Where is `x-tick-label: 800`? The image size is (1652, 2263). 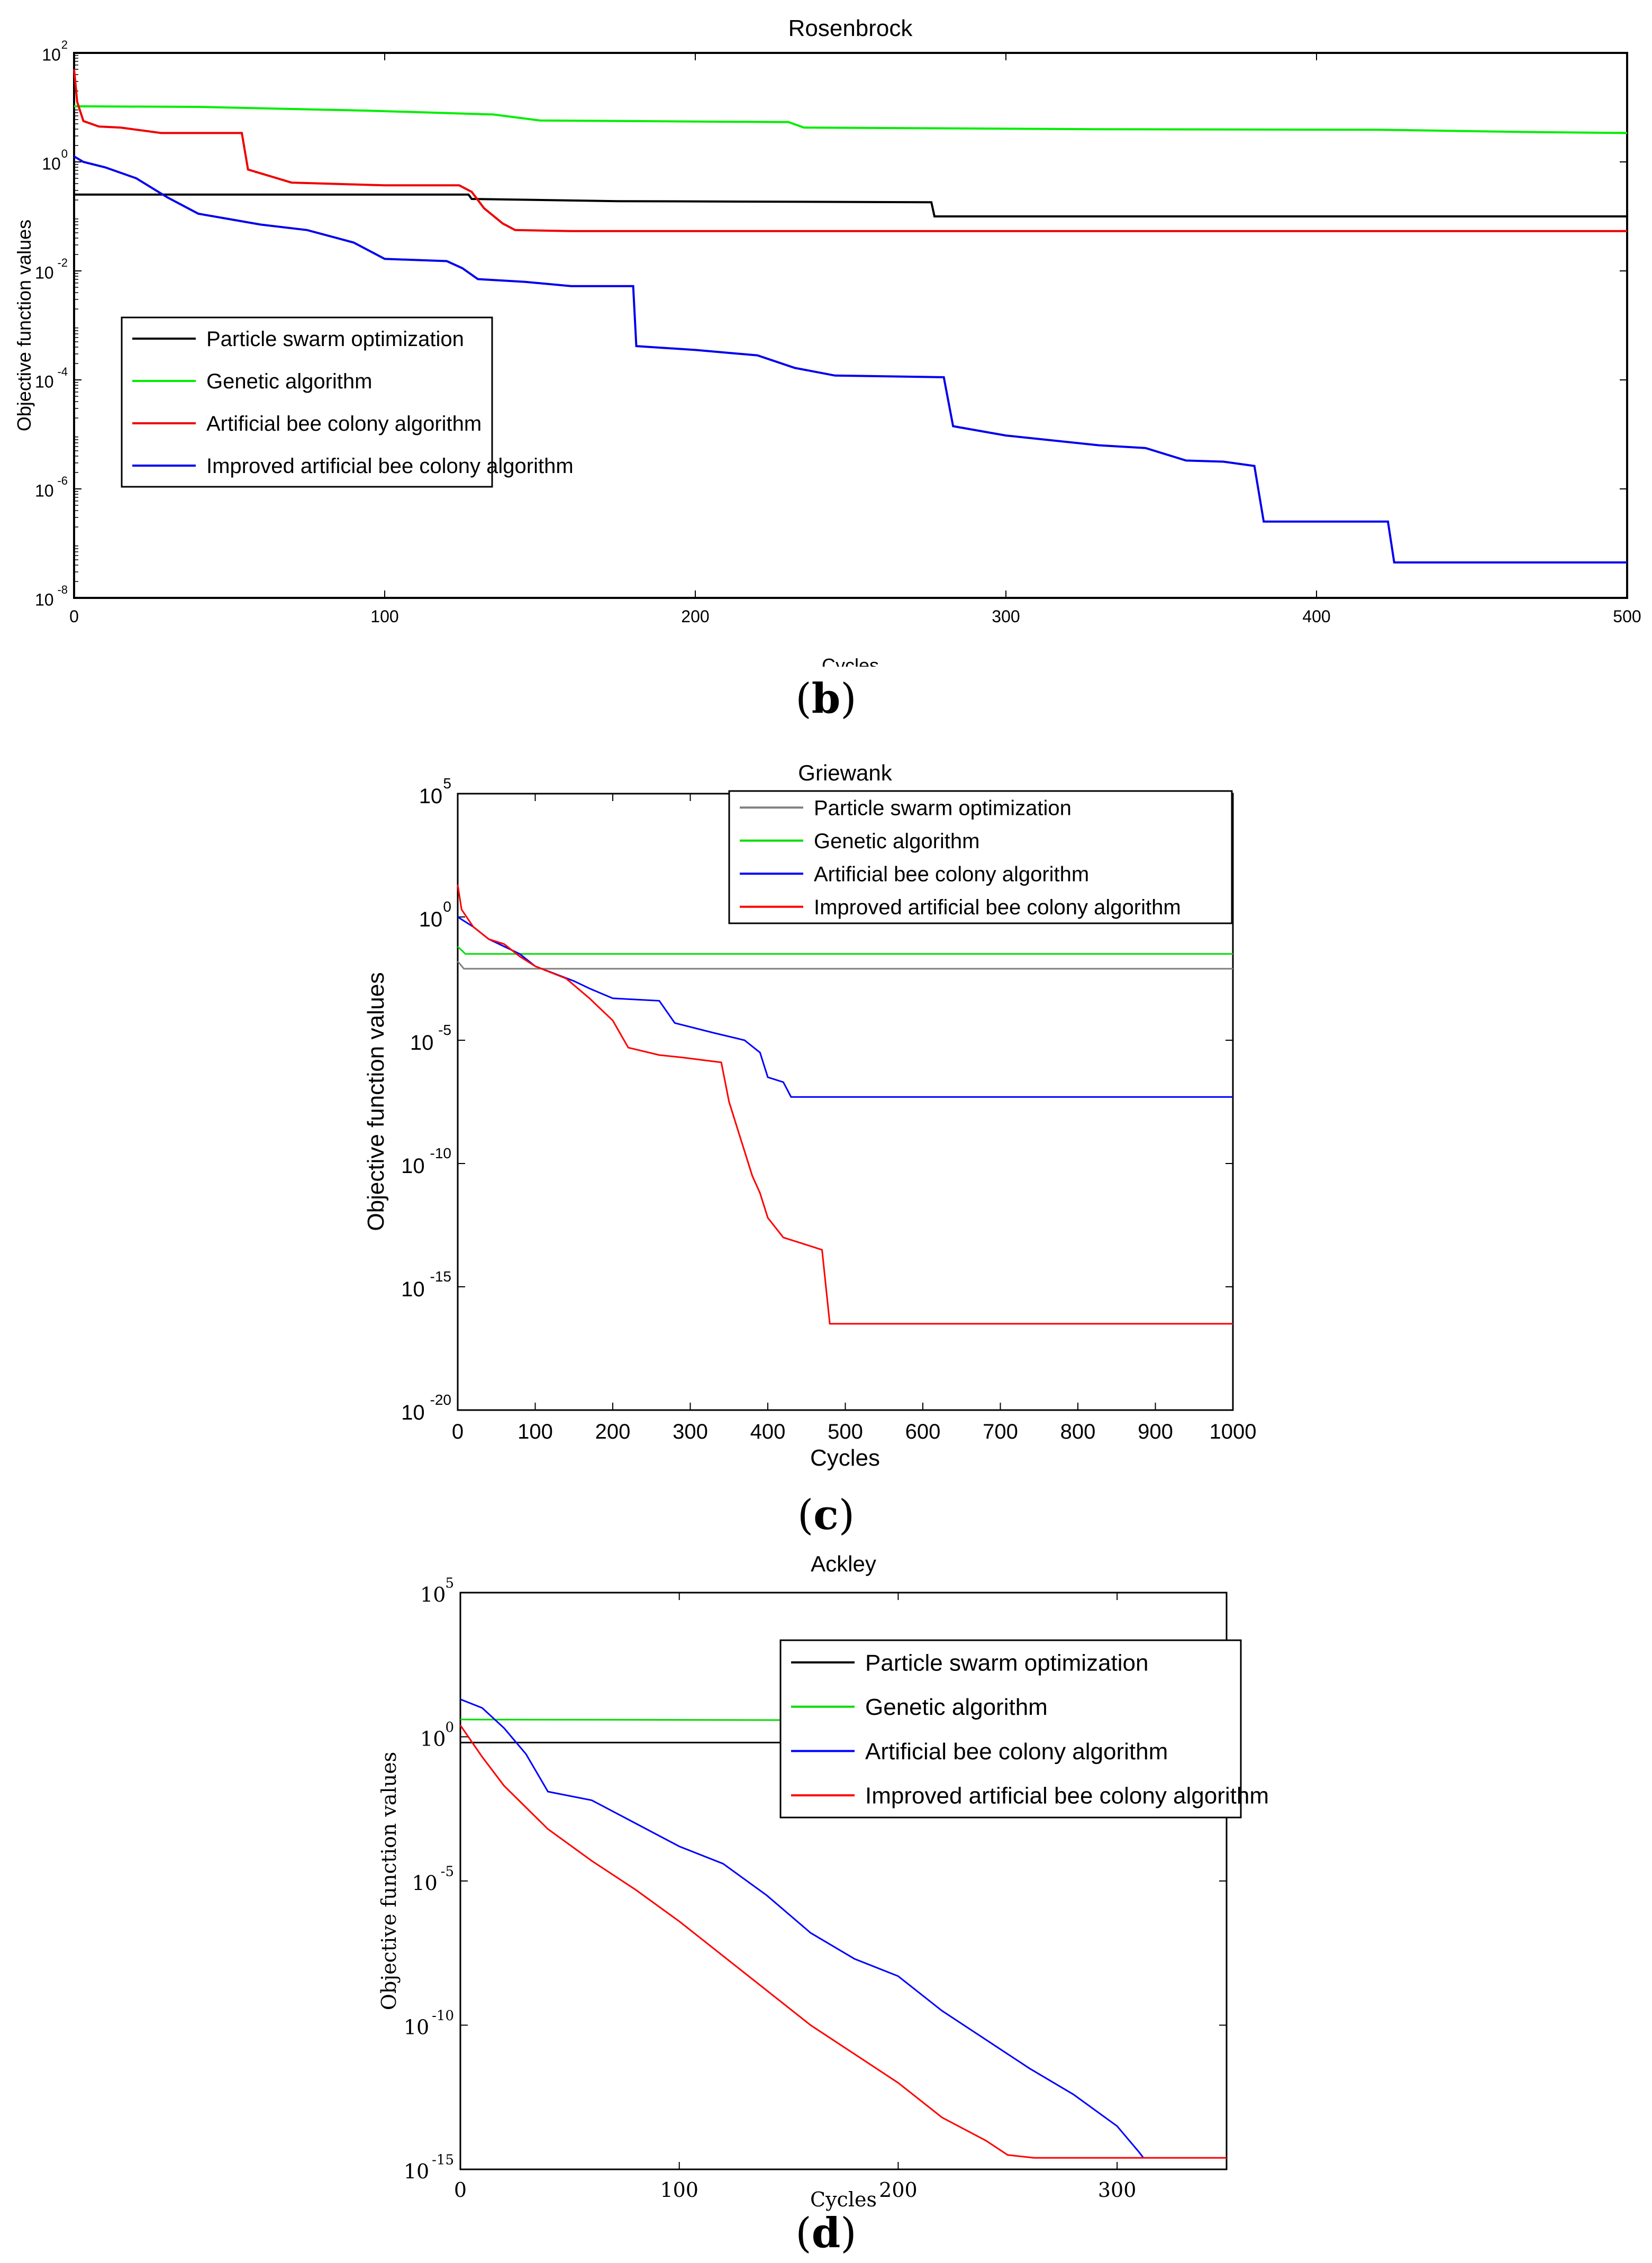 x-tick-label: 800 is located at coordinates (1078, 1431).